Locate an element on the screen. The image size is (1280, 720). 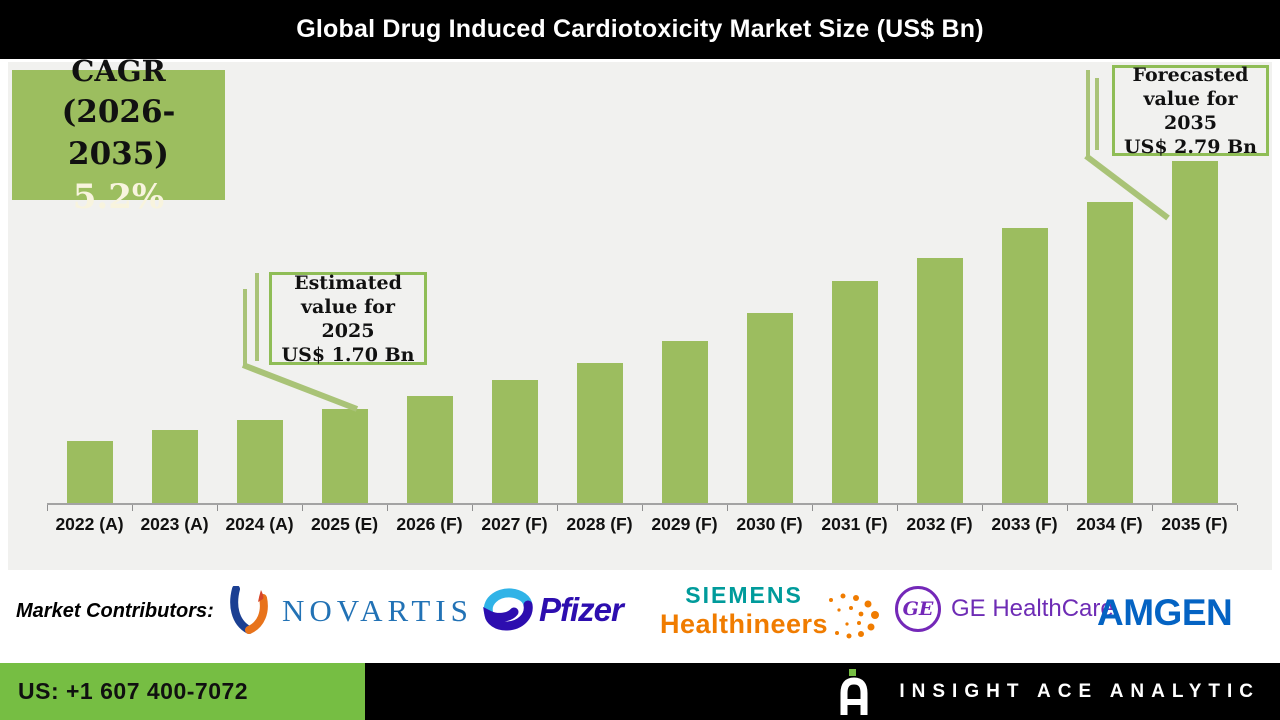
phone-block: US: +1 607 400-7072 is located at coordinates (182, 691).